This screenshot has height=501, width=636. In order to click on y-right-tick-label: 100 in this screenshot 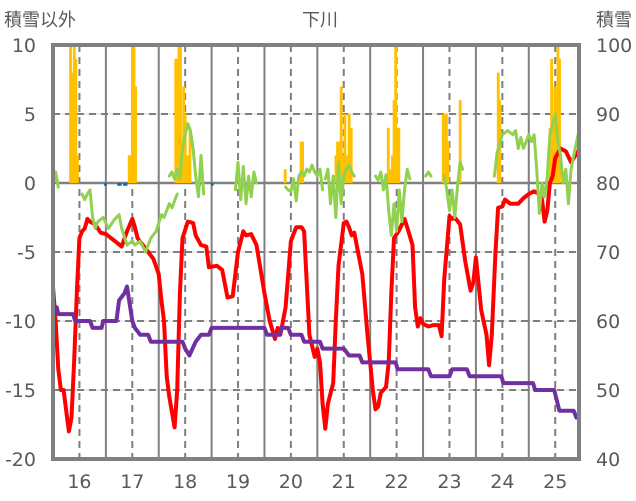, I will do `click(614, 46)`.